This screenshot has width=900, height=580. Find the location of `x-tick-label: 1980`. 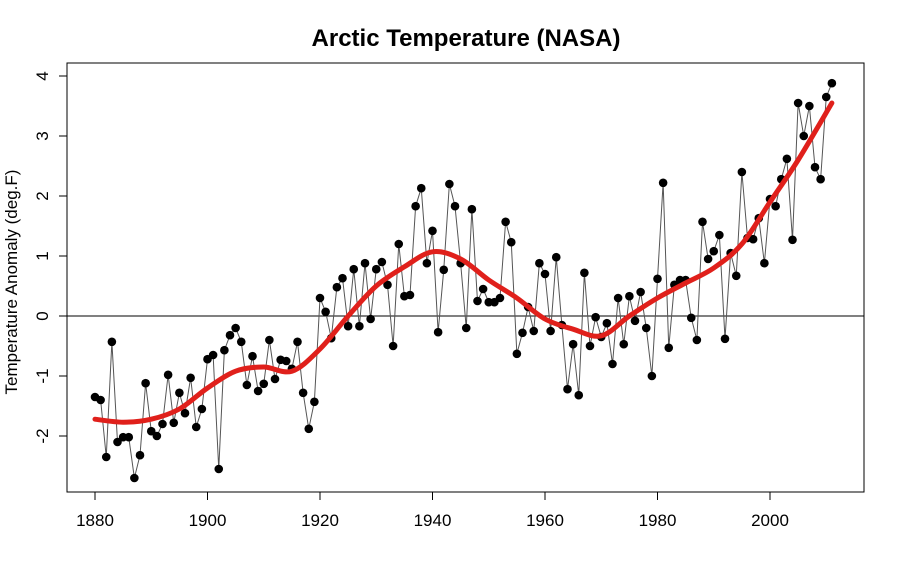

x-tick-label: 1980 is located at coordinates (658, 520).